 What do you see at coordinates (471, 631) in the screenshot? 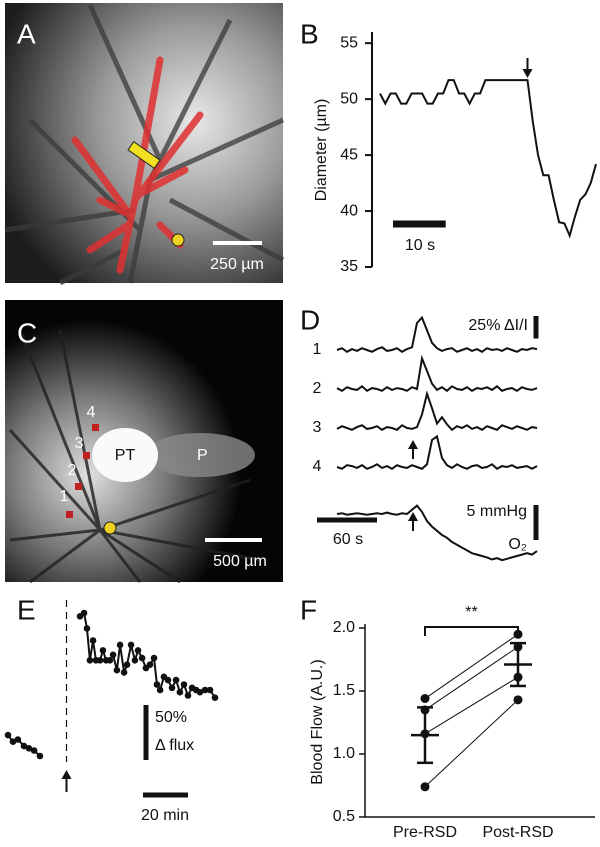
I see `significance-bracket` at bounding box center [471, 631].